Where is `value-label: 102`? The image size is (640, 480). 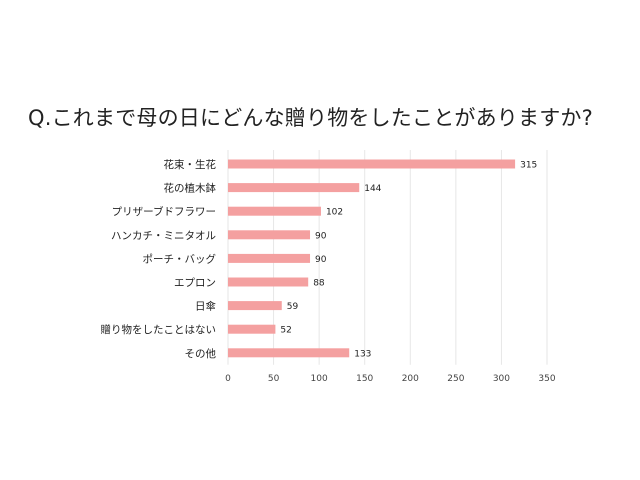
value-label: 102 is located at coordinates (334, 213).